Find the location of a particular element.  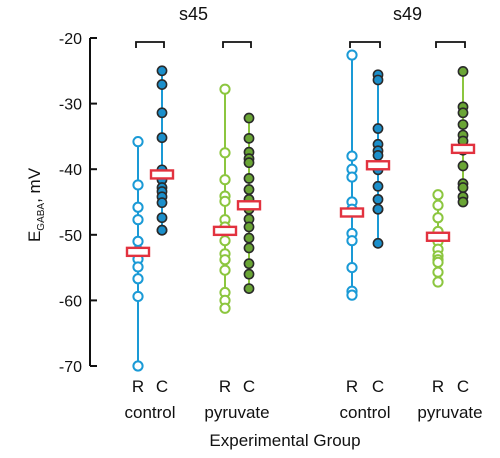

y-tick-label: -30 is located at coordinates (70, 105).